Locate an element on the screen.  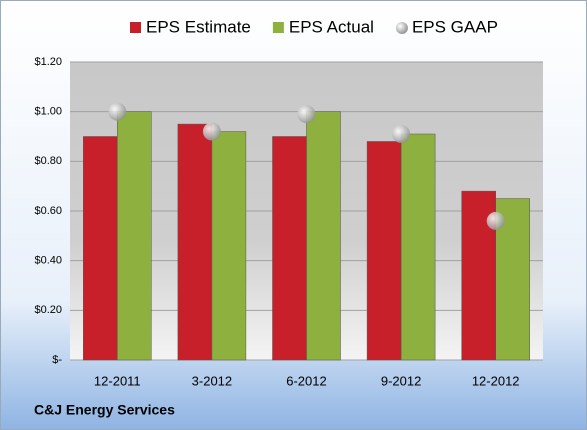
x-tick-label: 12-2012 is located at coordinates (496, 380).